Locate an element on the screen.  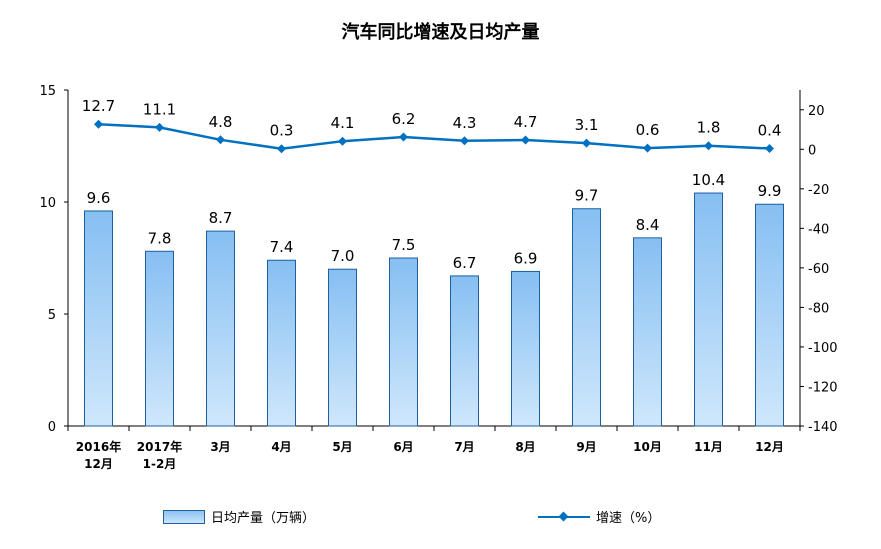
left-axis-tick-label: 15 is located at coordinates (47, 91).